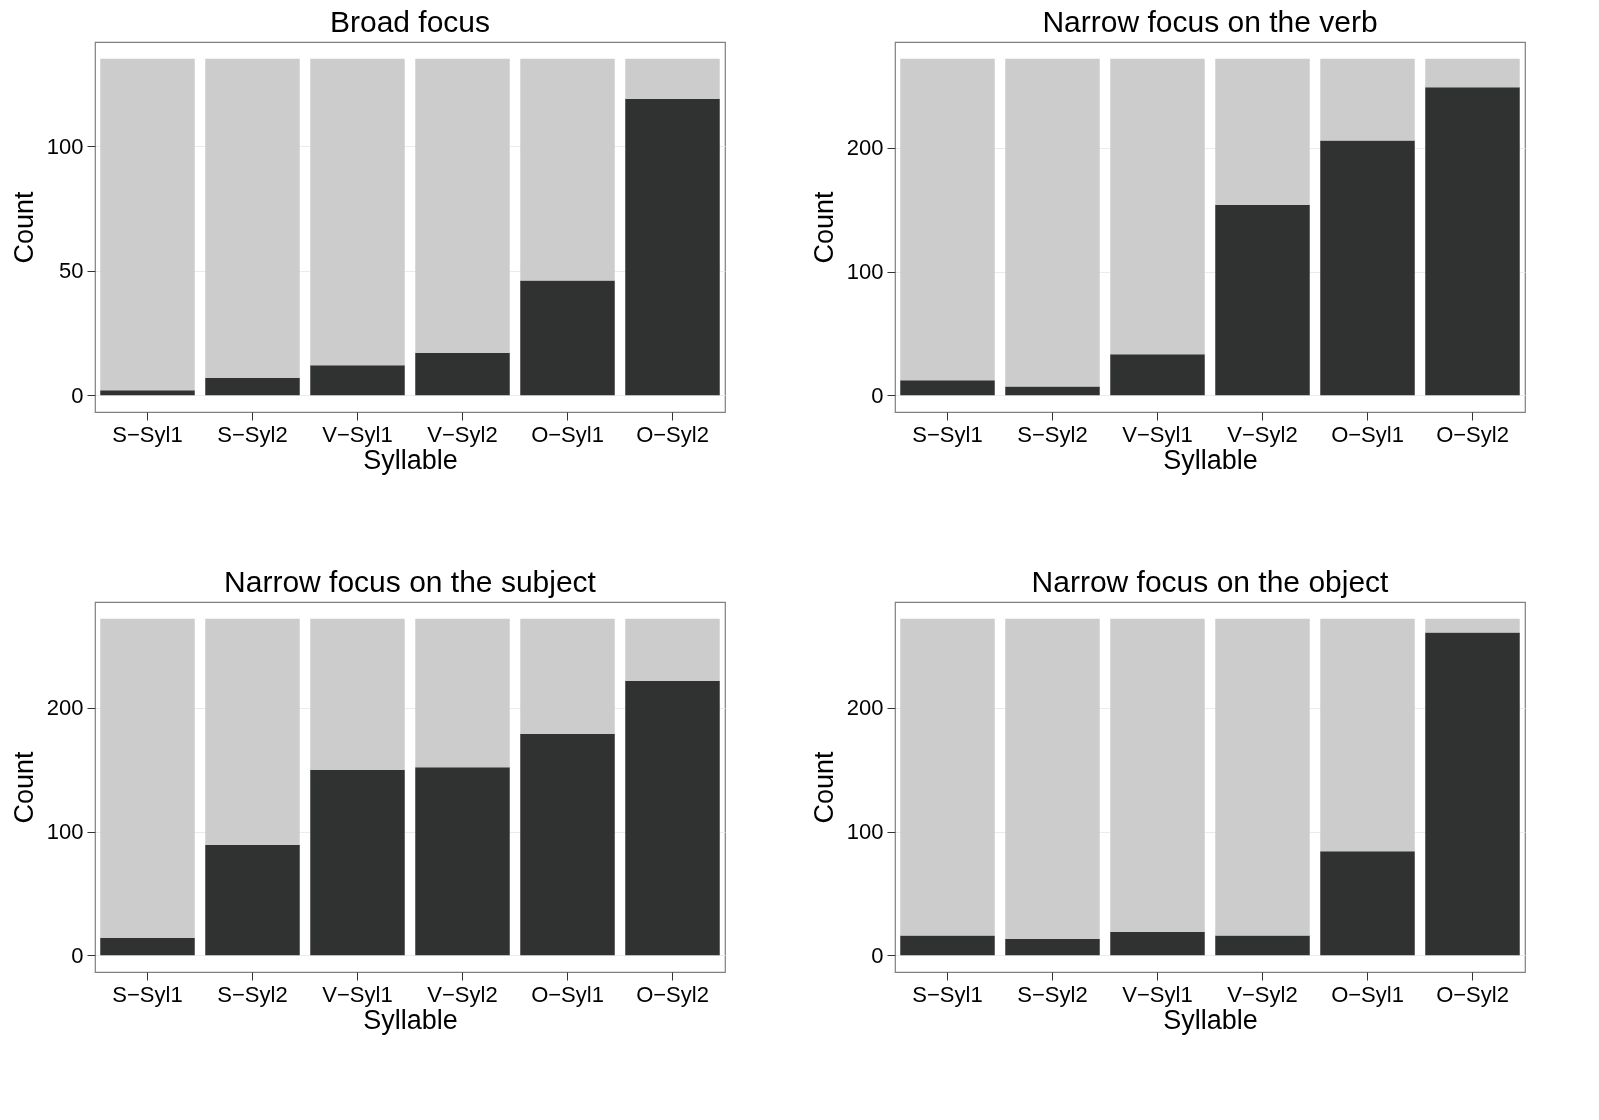  Describe the element at coordinates (410, 581) in the screenshot. I see `chart-title: Narrow focus on the subject` at that location.